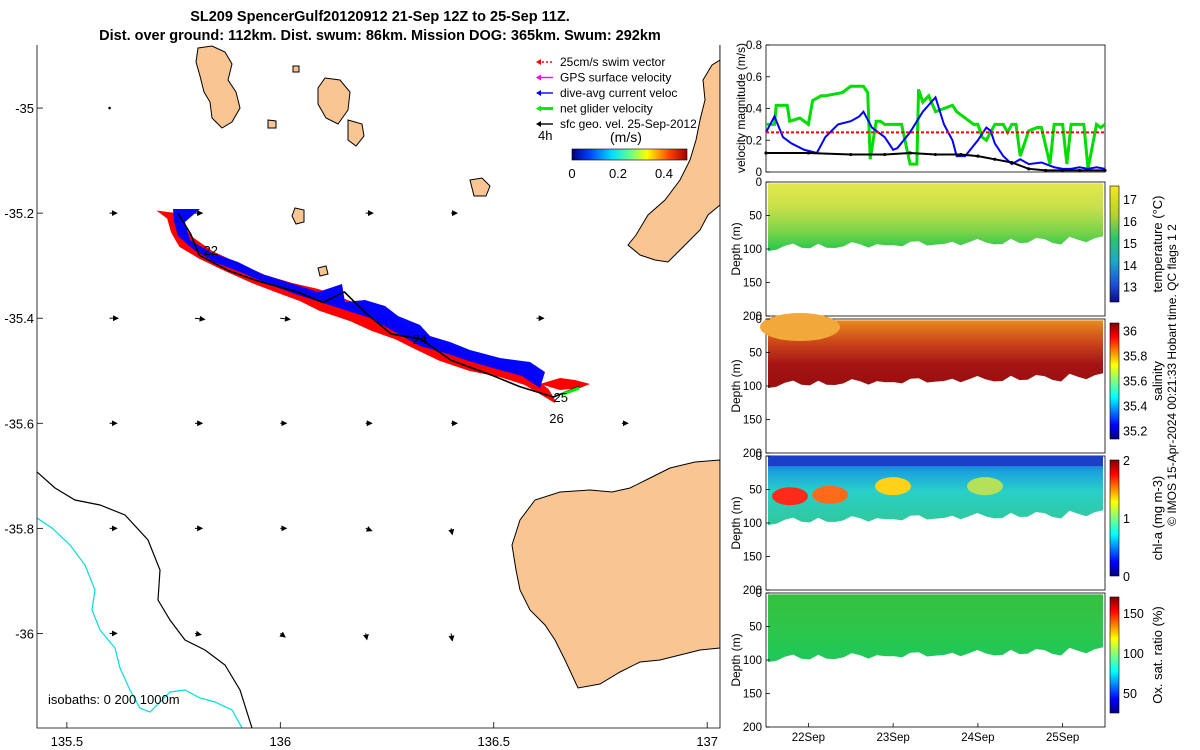 This screenshot has height=750, width=1200. What do you see at coordinates (707, 741) in the screenshot?
I see `map-xtick-label: 137` at bounding box center [707, 741].